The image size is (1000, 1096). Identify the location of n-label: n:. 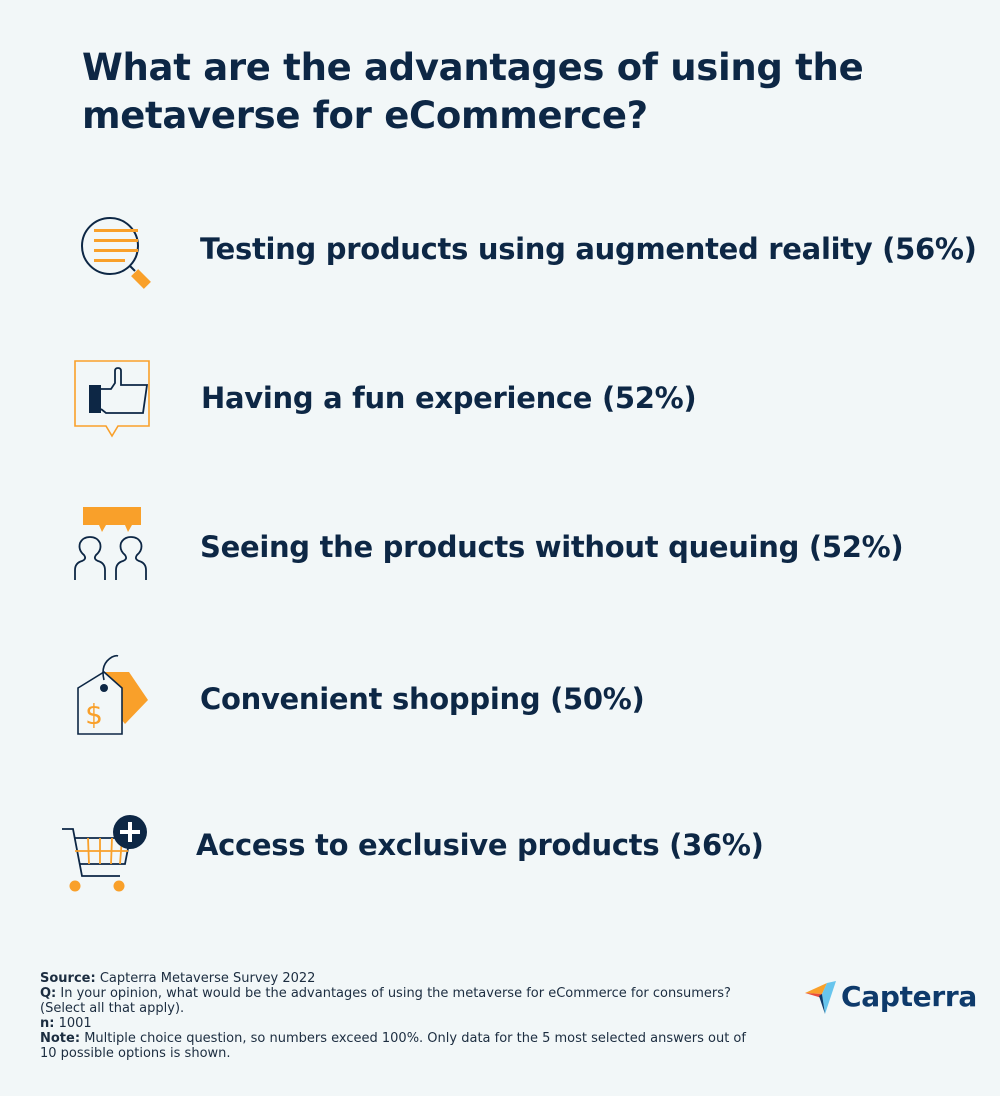
(47, 1023).